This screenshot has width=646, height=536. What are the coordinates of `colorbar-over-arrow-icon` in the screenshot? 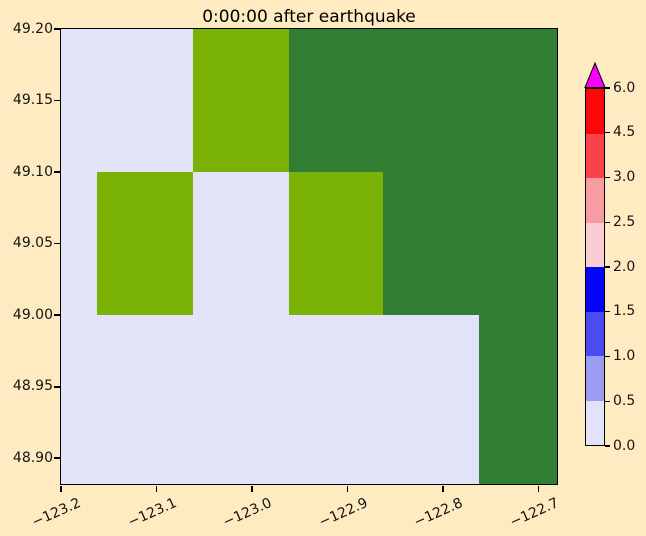 It's located at (595, 75).